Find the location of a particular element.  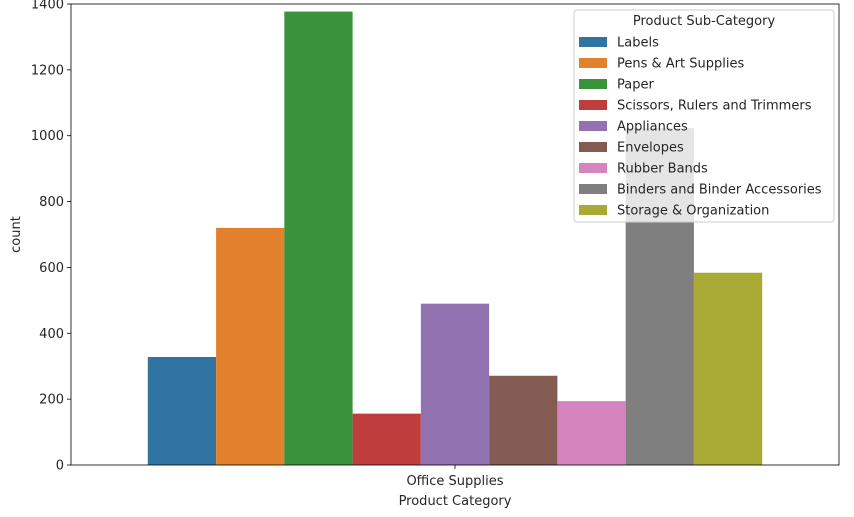

y-tick-label: 800 is located at coordinates (51, 202).